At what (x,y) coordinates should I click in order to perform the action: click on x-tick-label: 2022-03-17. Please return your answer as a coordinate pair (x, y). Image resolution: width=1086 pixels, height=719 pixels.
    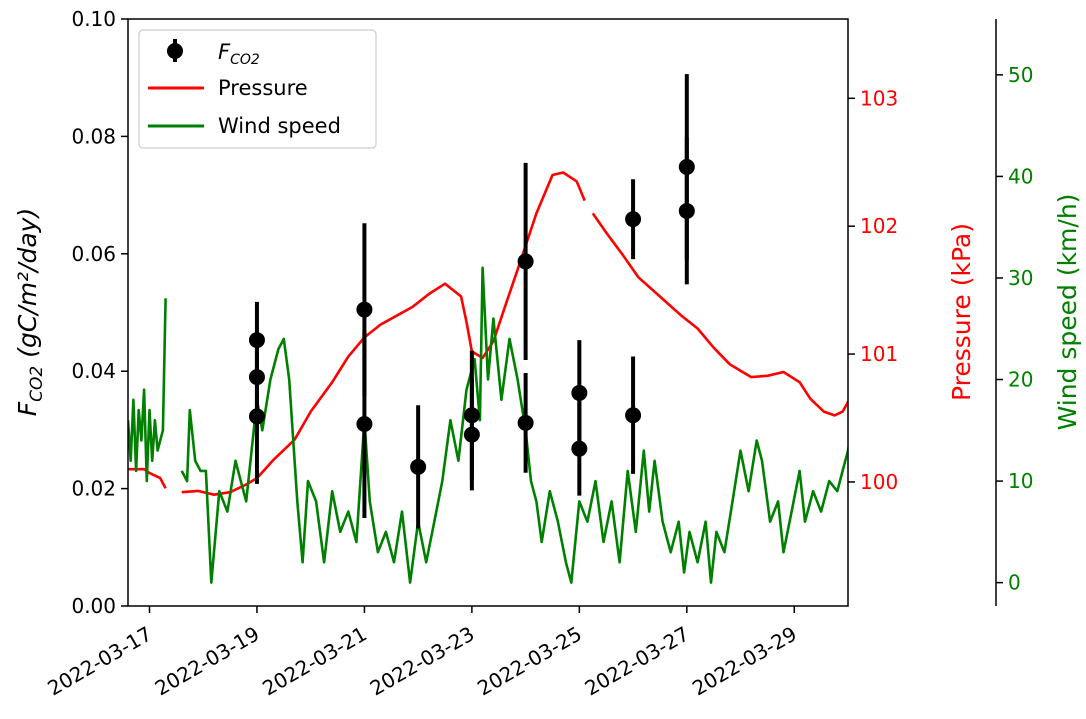
    Looking at the image, I should click on (99, 661).